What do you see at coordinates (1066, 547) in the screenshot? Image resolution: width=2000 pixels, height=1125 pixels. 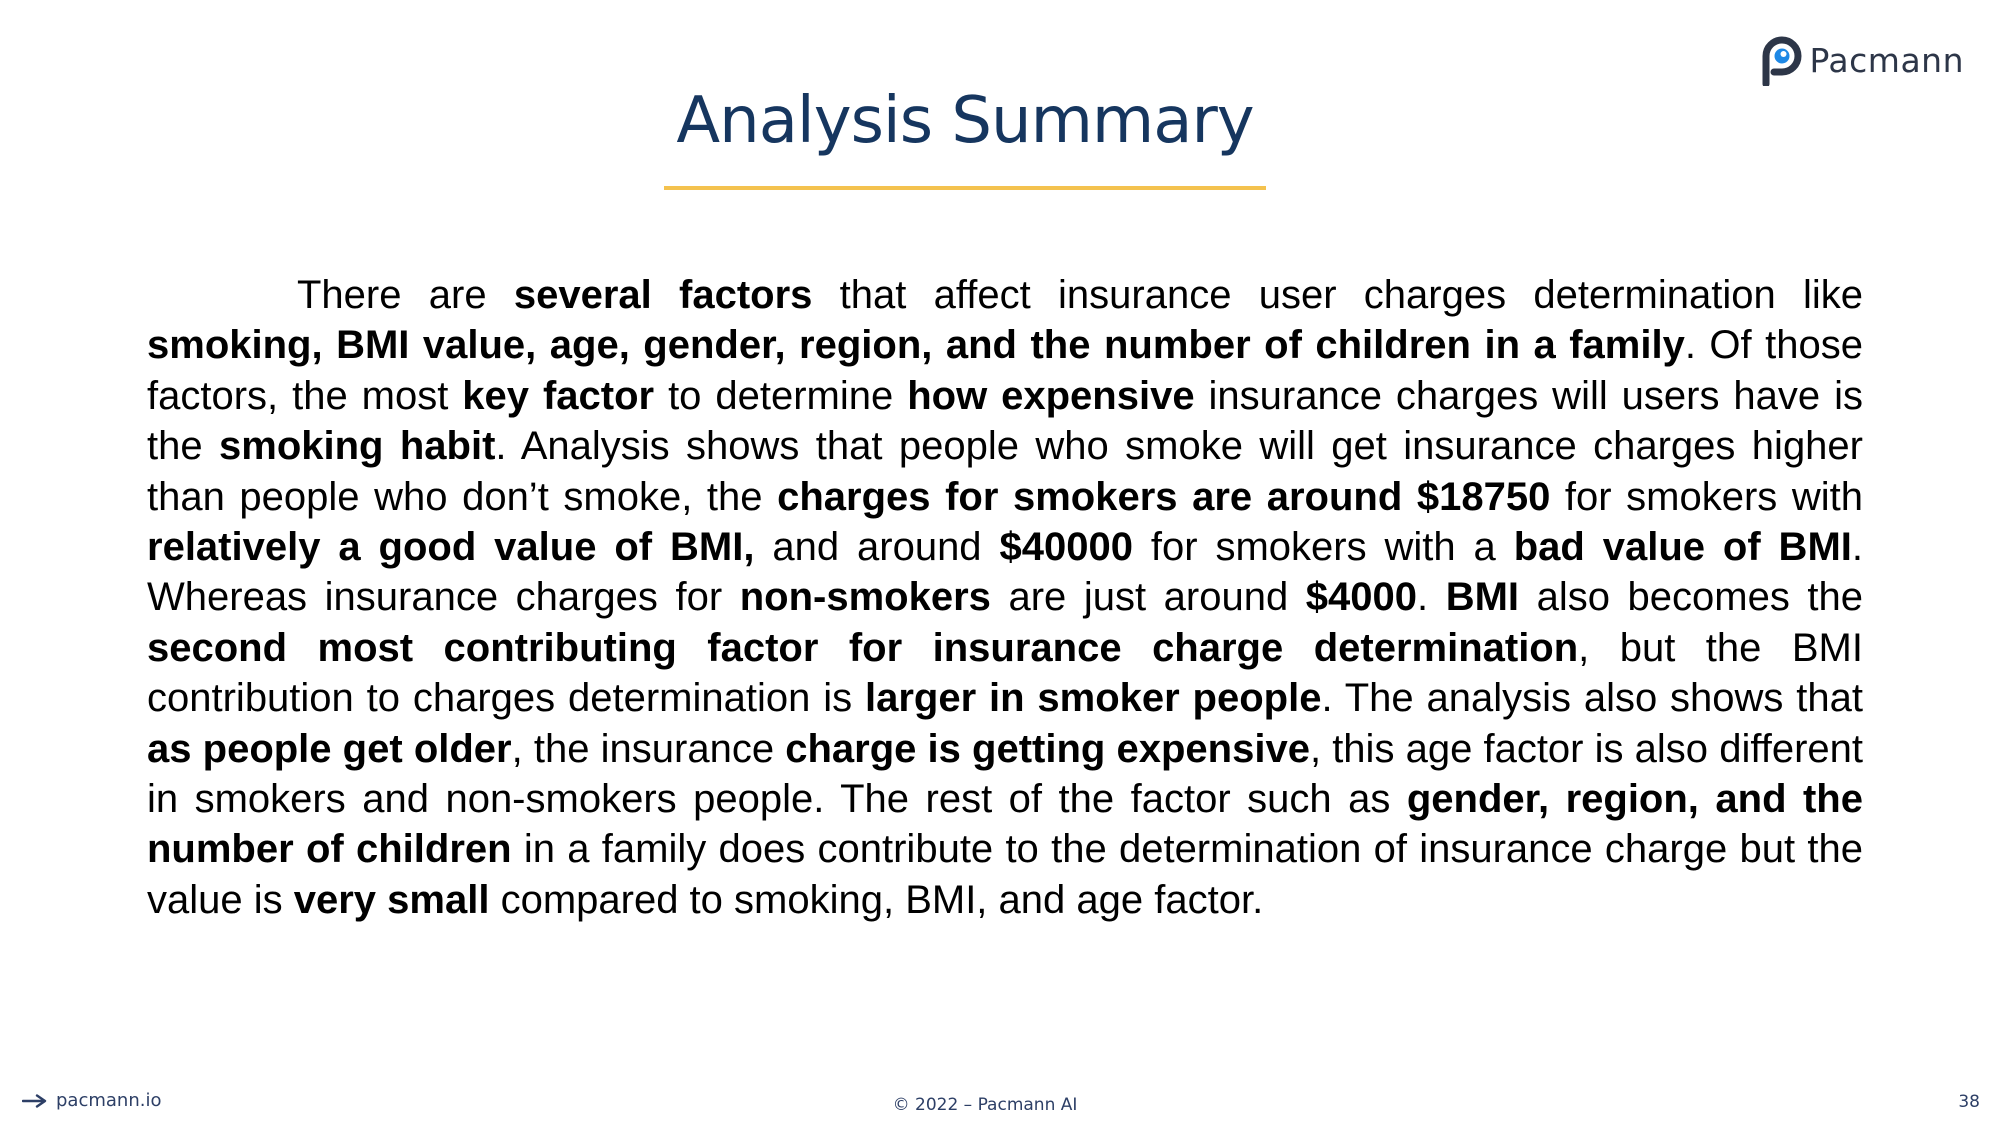 I see `emphasis-text: $40000` at bounding box center [1066, 547].